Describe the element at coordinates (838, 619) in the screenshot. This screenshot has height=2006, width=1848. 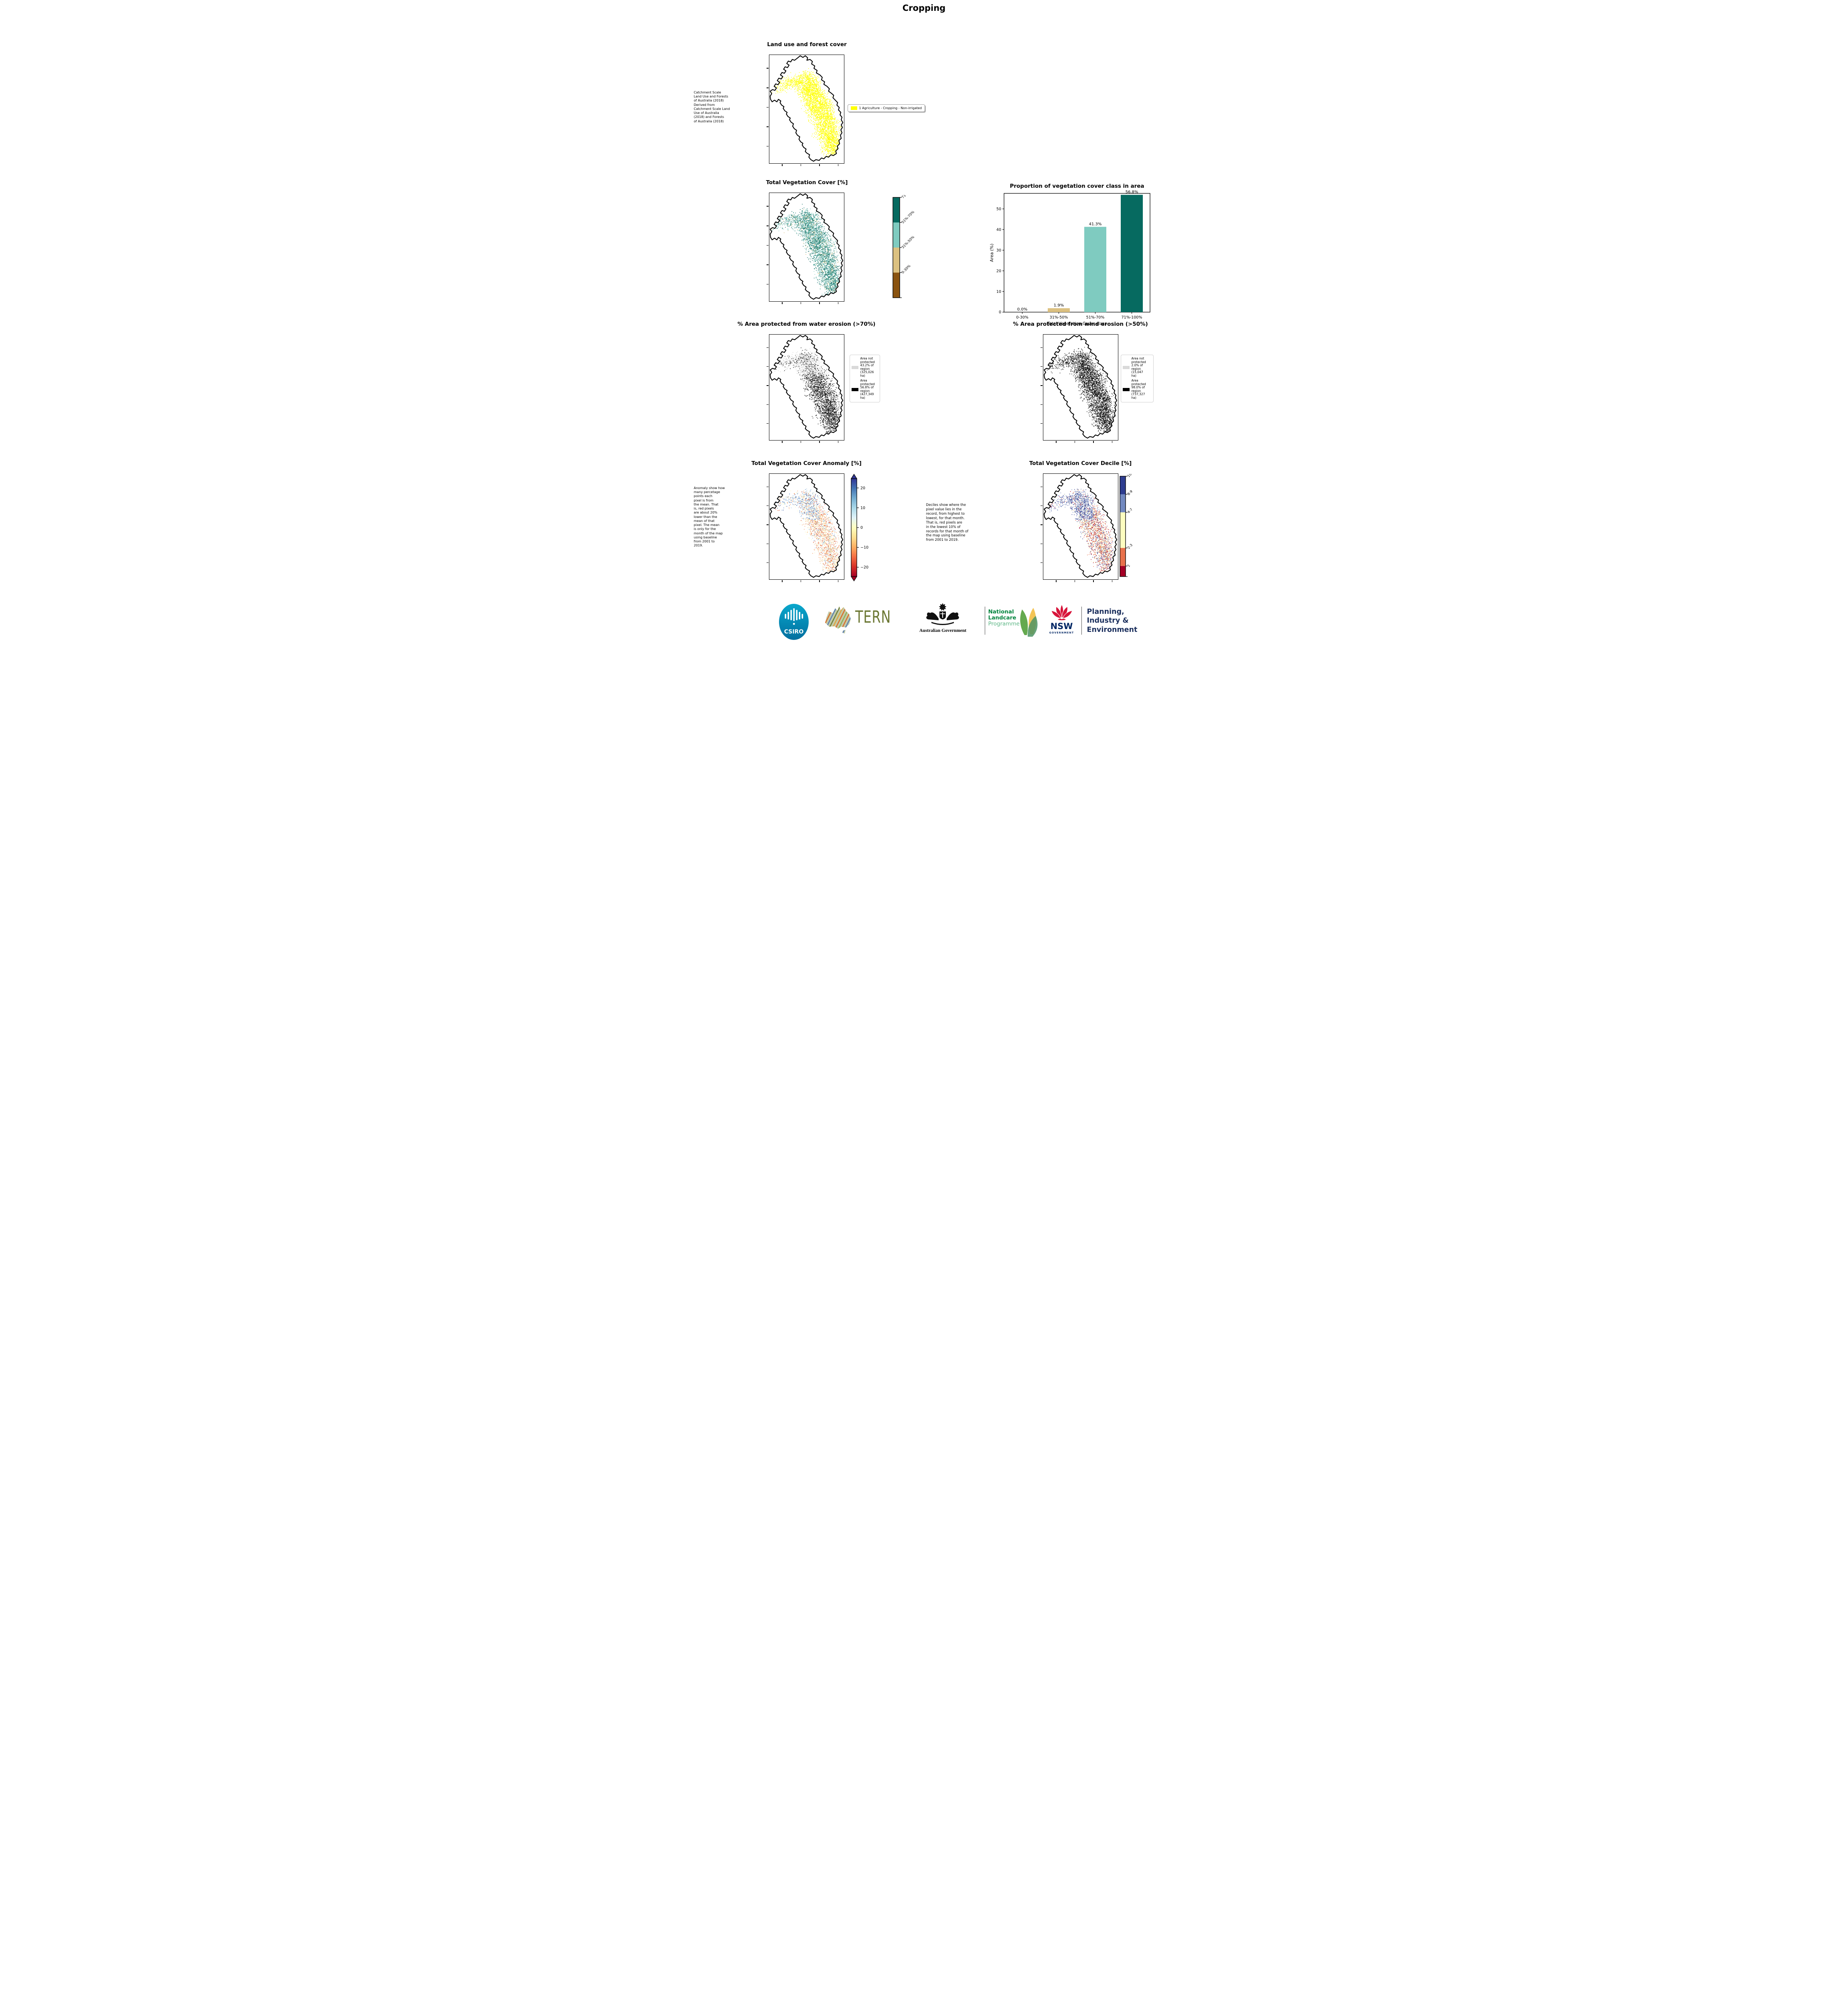
I see `tern-australia-icon` at that location.